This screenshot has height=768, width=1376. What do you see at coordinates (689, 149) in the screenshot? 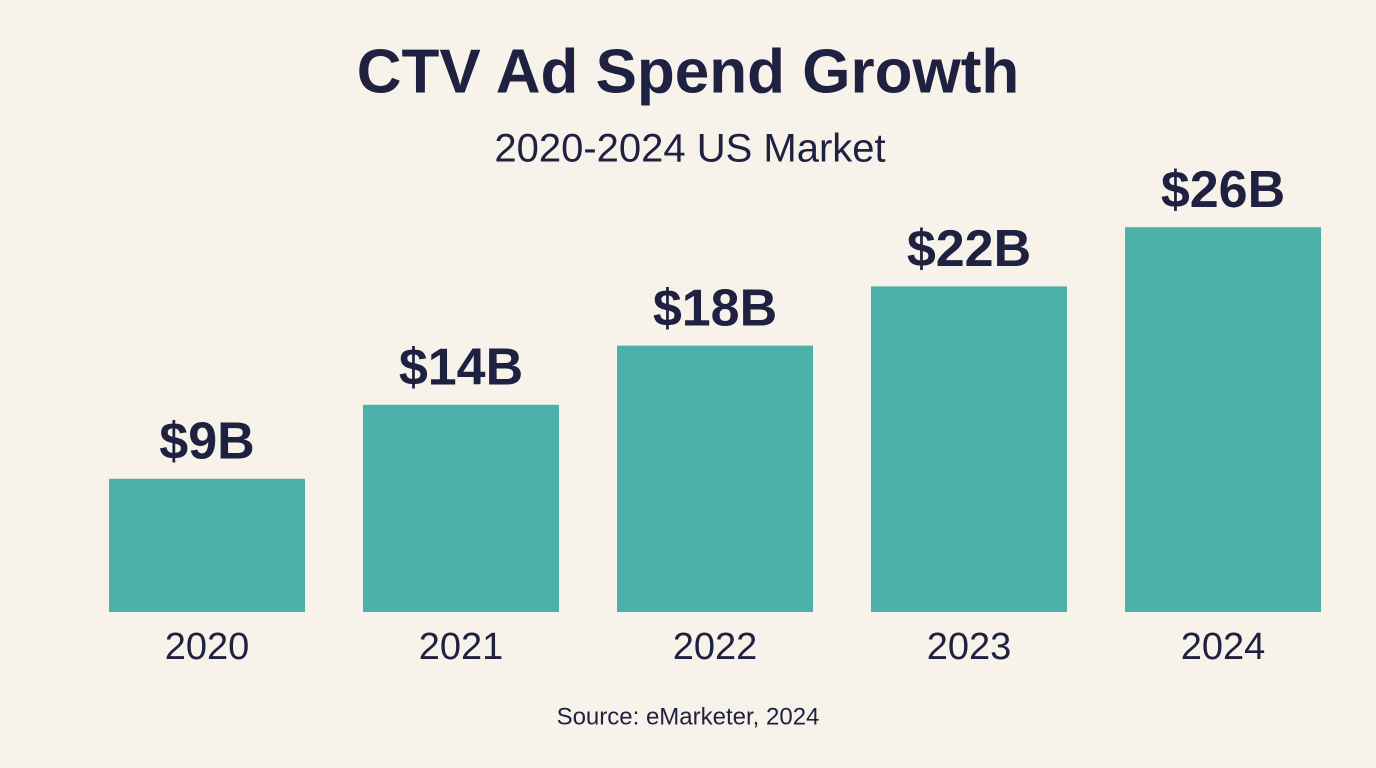
I see `chart-subtitle: 2020-2024 US Market` at bounding box center [689, 149].